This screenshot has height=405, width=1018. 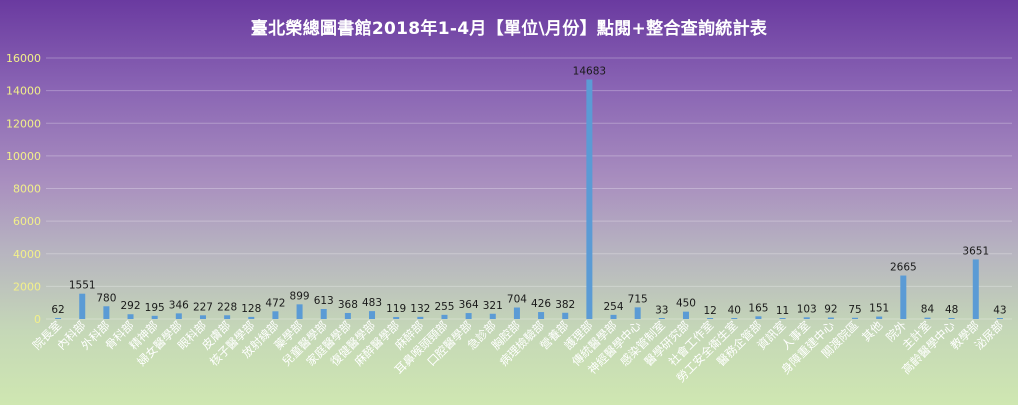 I want to click on chart-title: 臺北榮總圖書館2018年1-4月【單位\月份】點閱+整合查詢統計表, so click(x=509, y=29).